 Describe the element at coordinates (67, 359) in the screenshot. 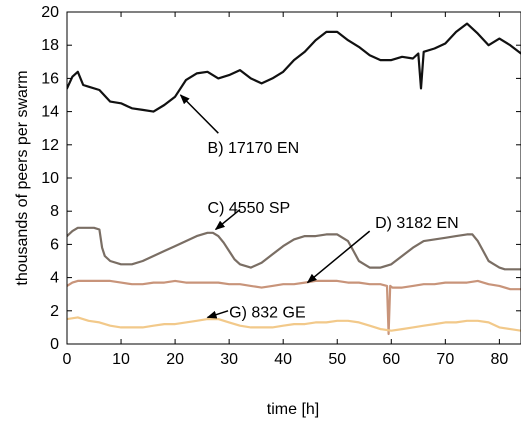

I see `x-tick-label: 0` at that location.